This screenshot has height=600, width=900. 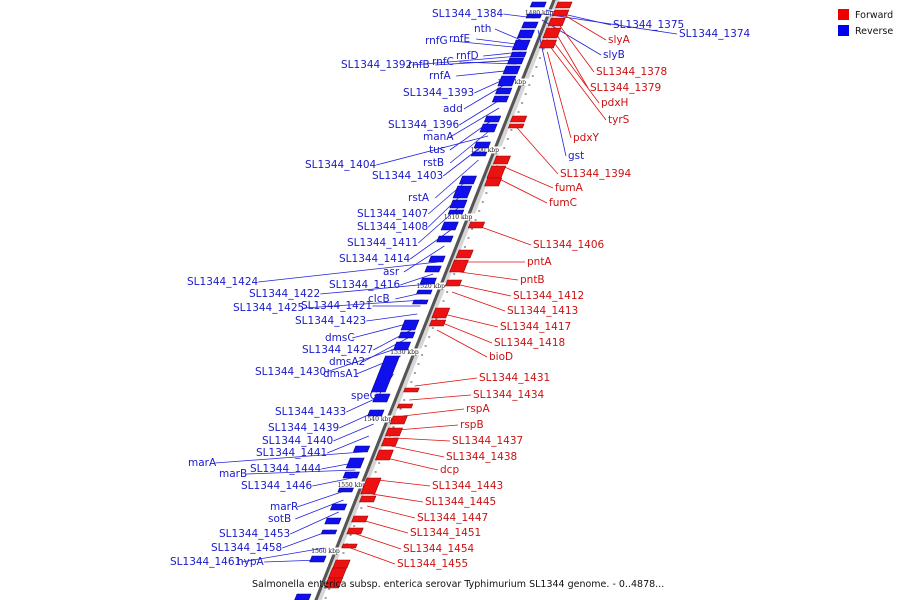 I want to click on reverse-gene-label-0: SL1344_1384, so click(x=468, y=14).